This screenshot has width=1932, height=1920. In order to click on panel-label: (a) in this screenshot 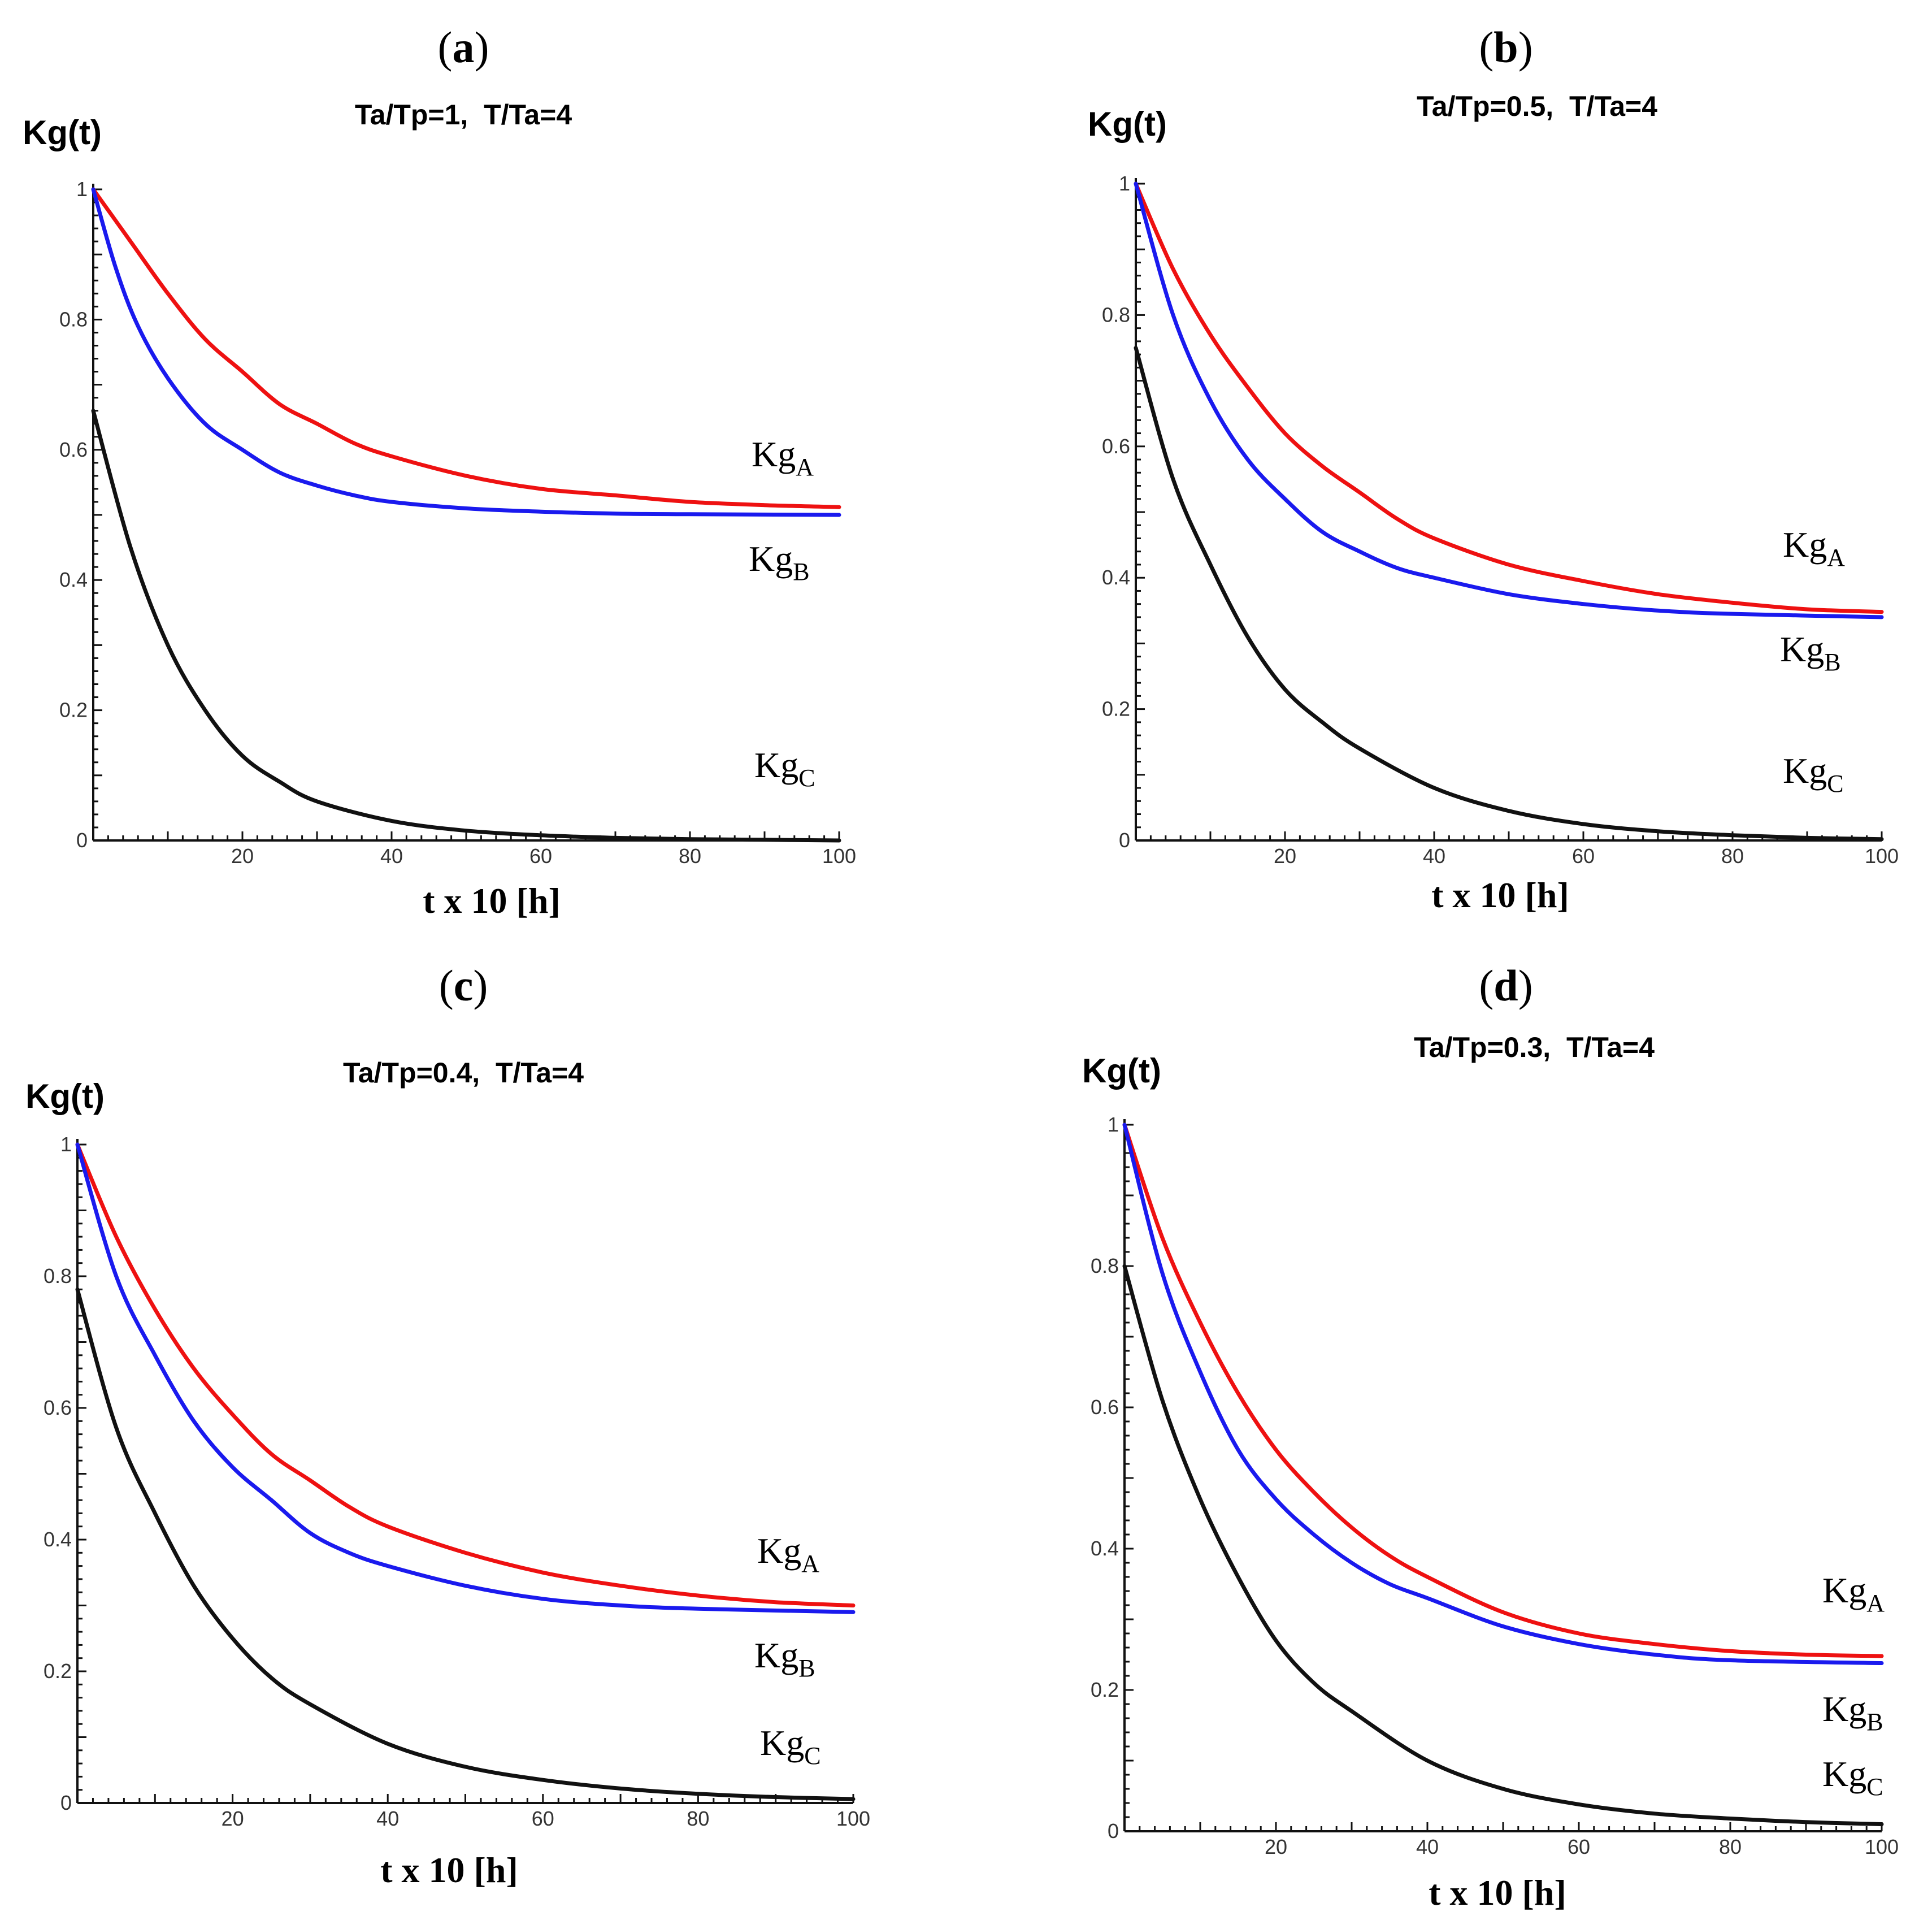, I will do `click(463, 47)`.